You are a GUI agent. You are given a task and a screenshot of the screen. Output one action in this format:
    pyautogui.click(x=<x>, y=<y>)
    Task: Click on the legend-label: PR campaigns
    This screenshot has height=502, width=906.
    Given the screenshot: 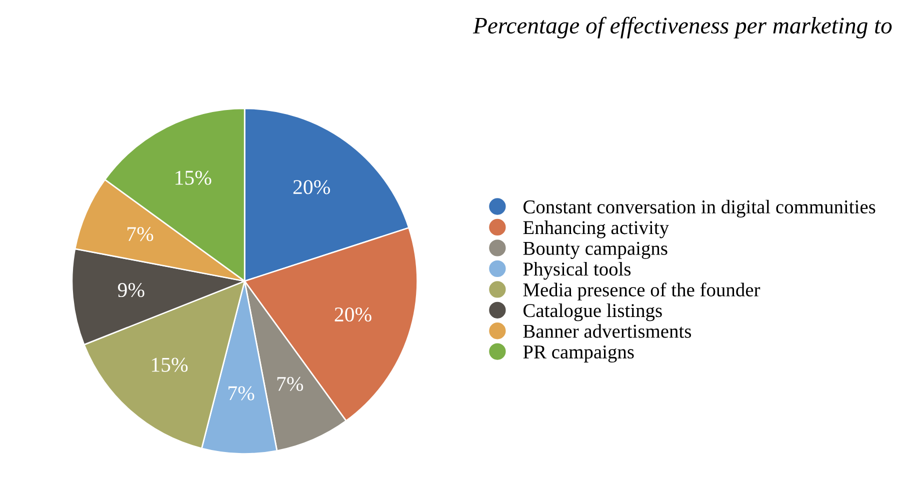 What is the action you would take?
    pyautogui.click(x=578, y=354)
    